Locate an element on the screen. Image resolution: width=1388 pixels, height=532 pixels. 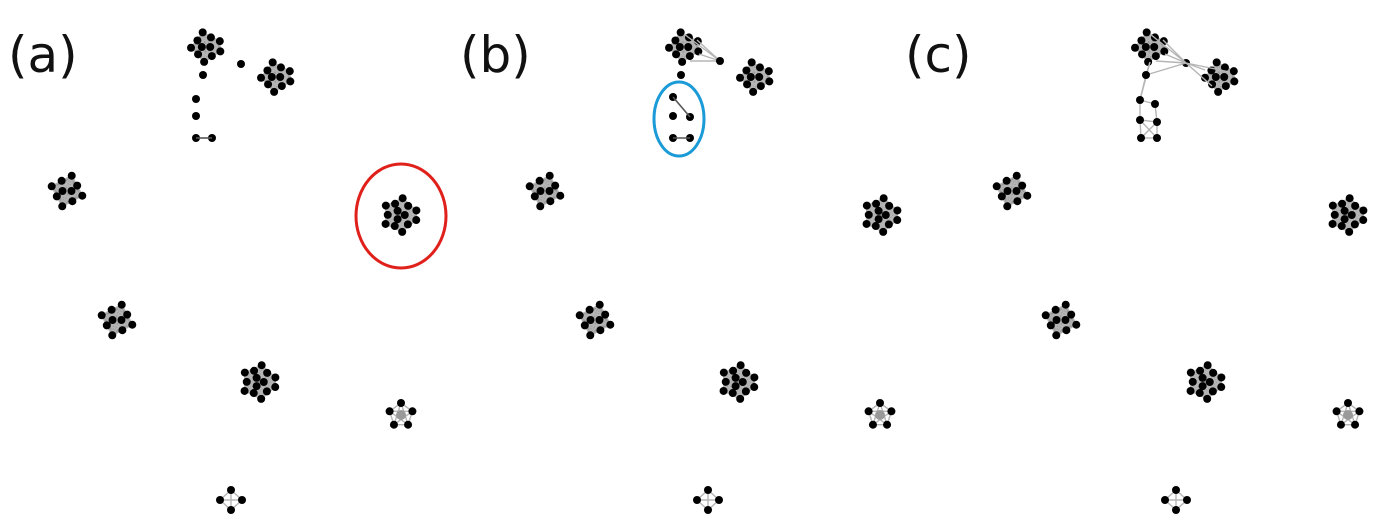
cluster-a-top-right is located at coordinates (276, 77).